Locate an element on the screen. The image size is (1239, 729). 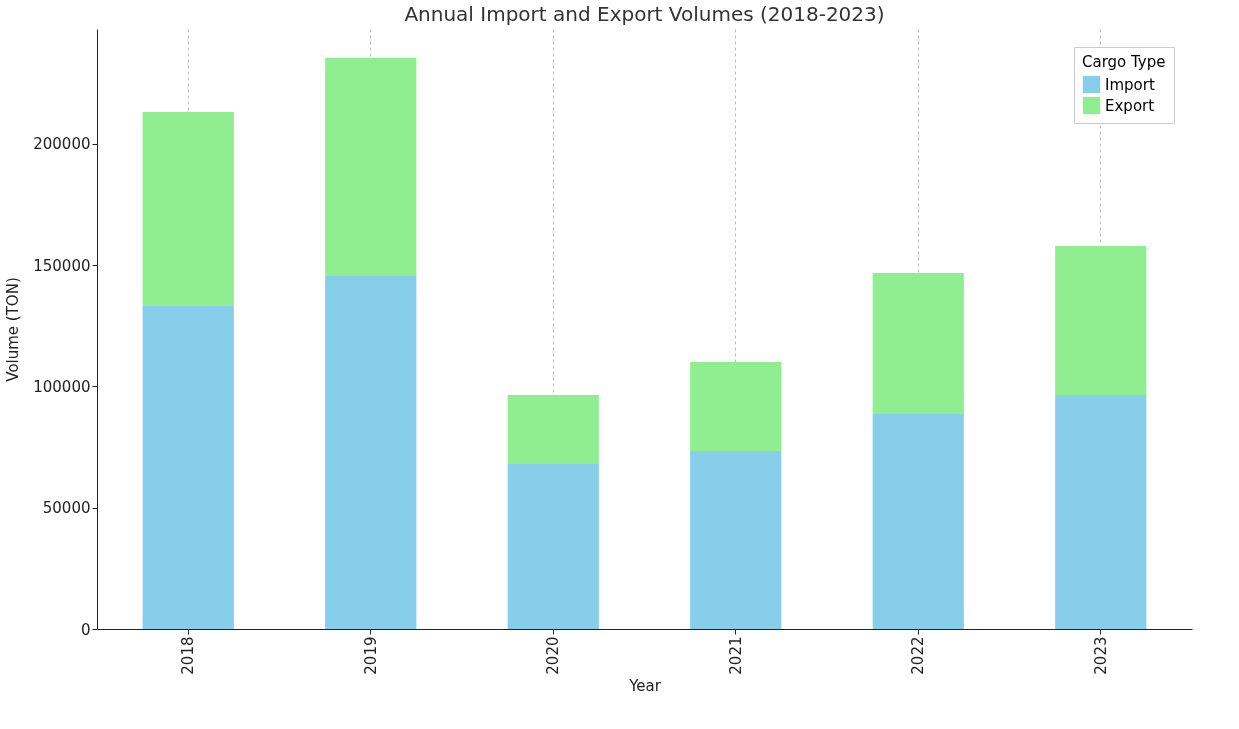
y-tick-label: 200000 is located at coordinates (62, 144).